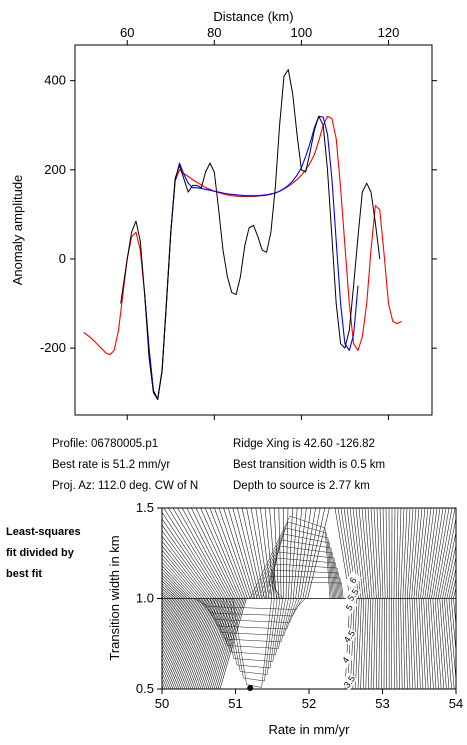  Describe the element at coordinates (345, 660) in the screenshot. I see `contour-label: 4` at that location.